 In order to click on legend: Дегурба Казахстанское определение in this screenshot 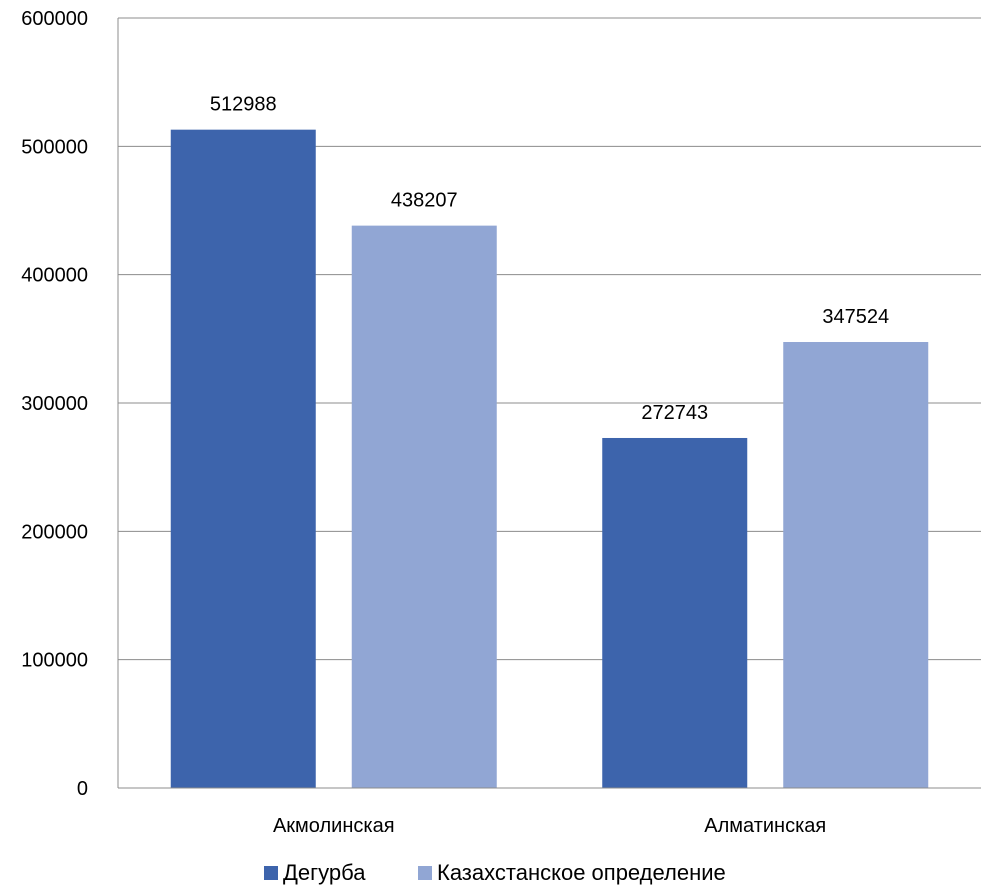, I will do `click(495, 872)`.